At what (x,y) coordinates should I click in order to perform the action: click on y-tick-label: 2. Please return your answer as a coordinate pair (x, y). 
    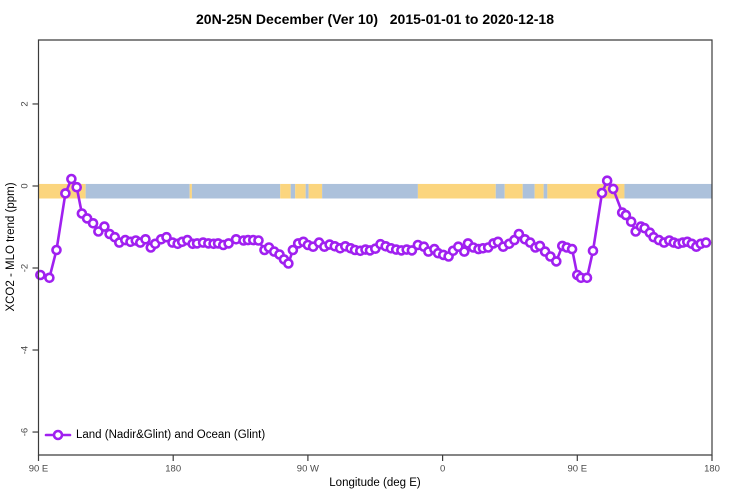
    Looking at the image, I should click on (24, 103).